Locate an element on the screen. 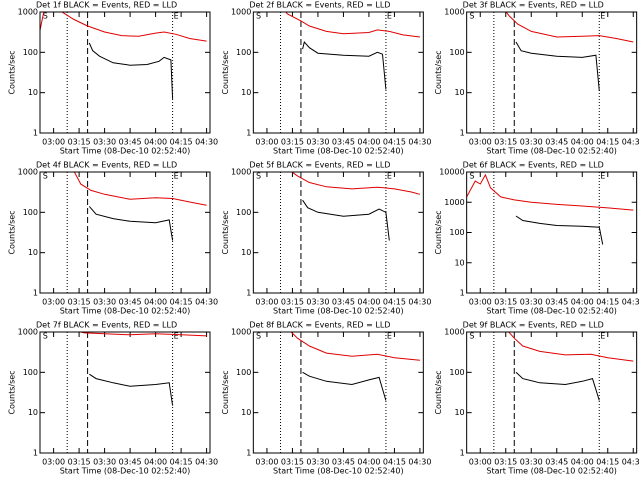 The width and height of the screenshot is (640, 480). y-tick-label: 10000 is located at coordinates (451, 172).